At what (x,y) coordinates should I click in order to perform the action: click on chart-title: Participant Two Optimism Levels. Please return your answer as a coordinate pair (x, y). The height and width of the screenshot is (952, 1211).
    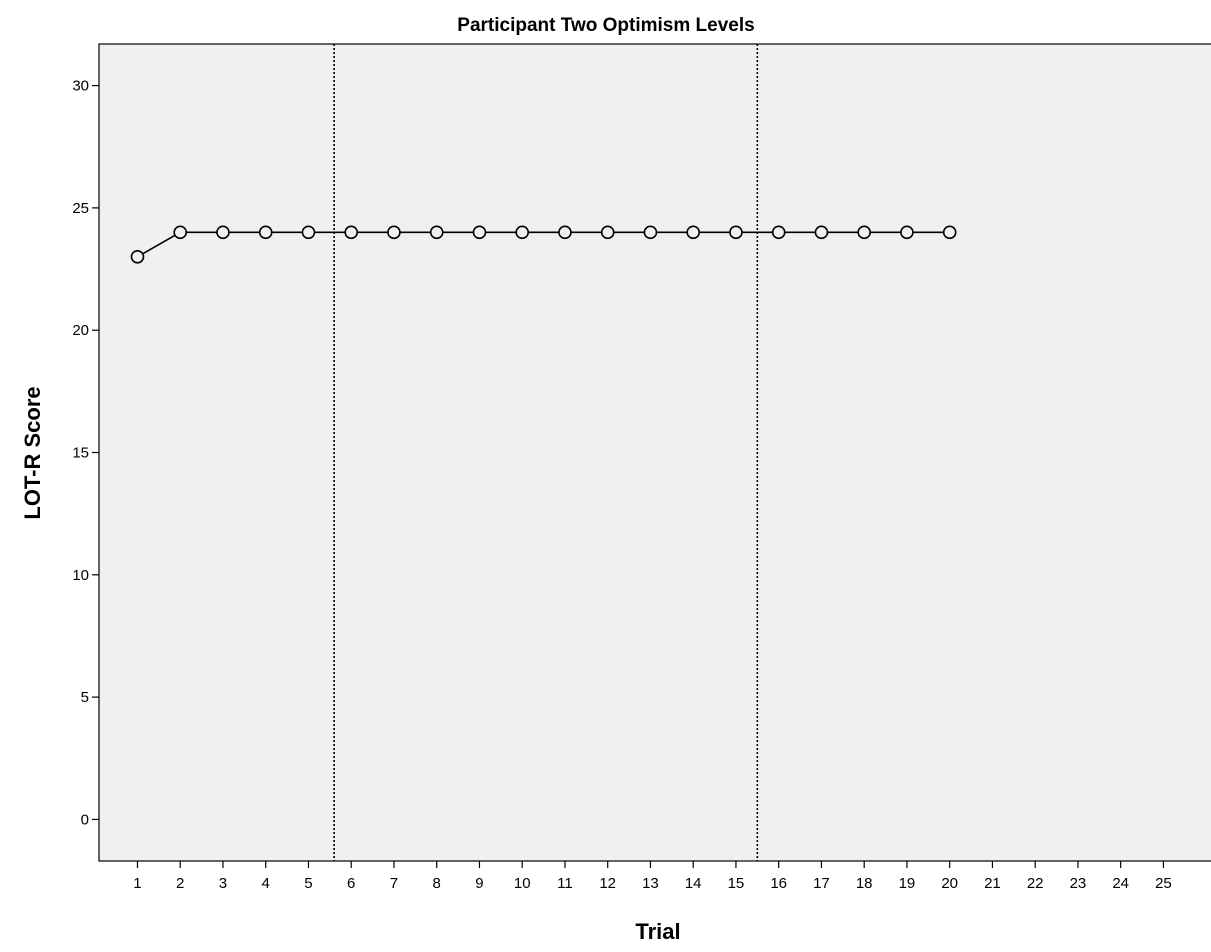
    Looking at the image, I should click on (605, 25).